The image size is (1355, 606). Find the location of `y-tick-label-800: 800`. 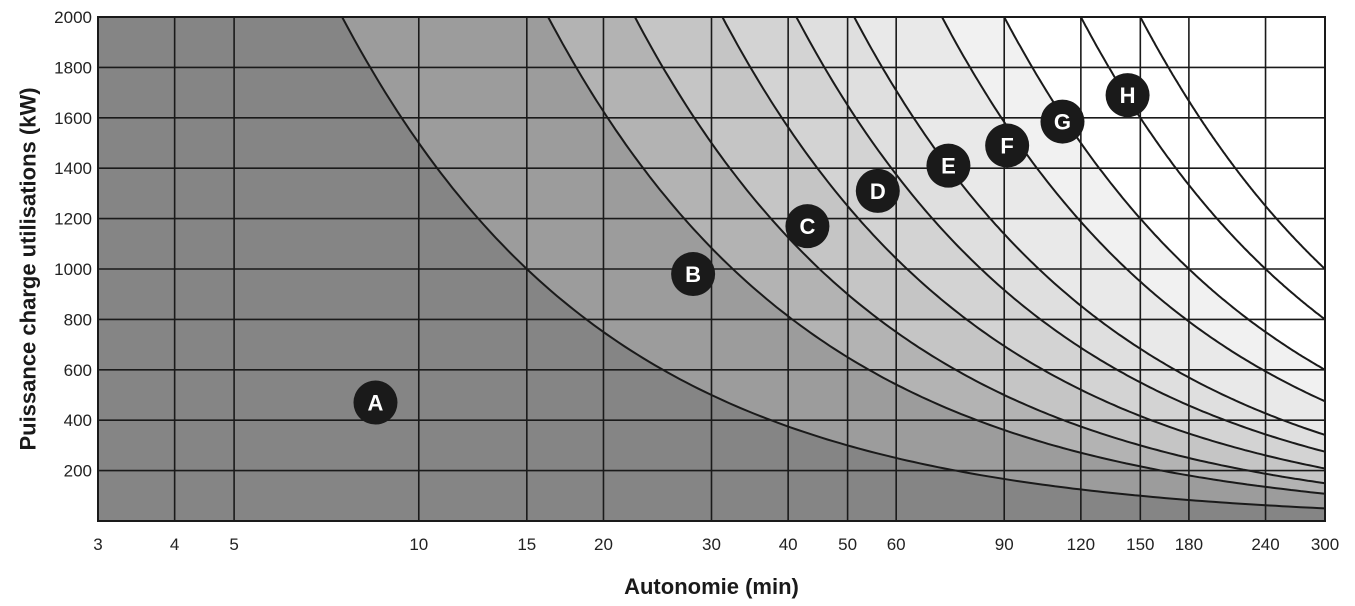

y-tick-label-800: 800 is located at coordinates (78, 319).